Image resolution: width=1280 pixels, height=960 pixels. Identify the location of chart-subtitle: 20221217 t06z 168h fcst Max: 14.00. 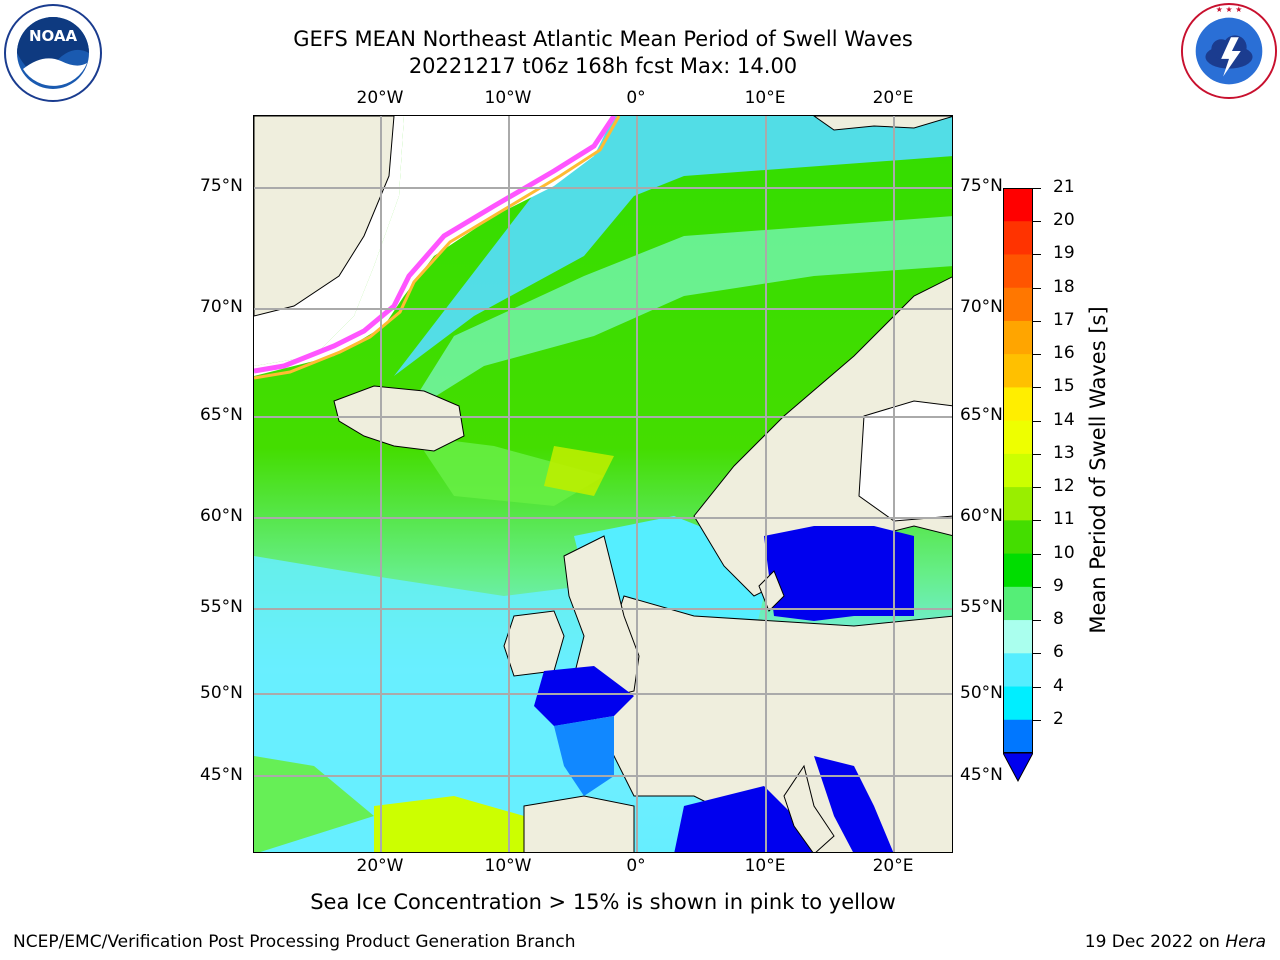
(603, 66).